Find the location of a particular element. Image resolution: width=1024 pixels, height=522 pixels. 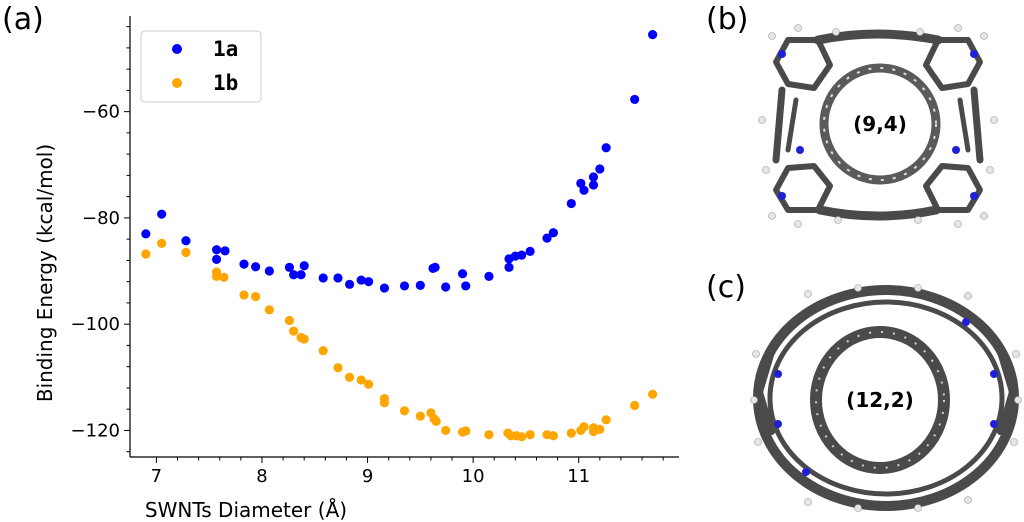

legend-label-1a: 1a is located at coordinates (225, 49).